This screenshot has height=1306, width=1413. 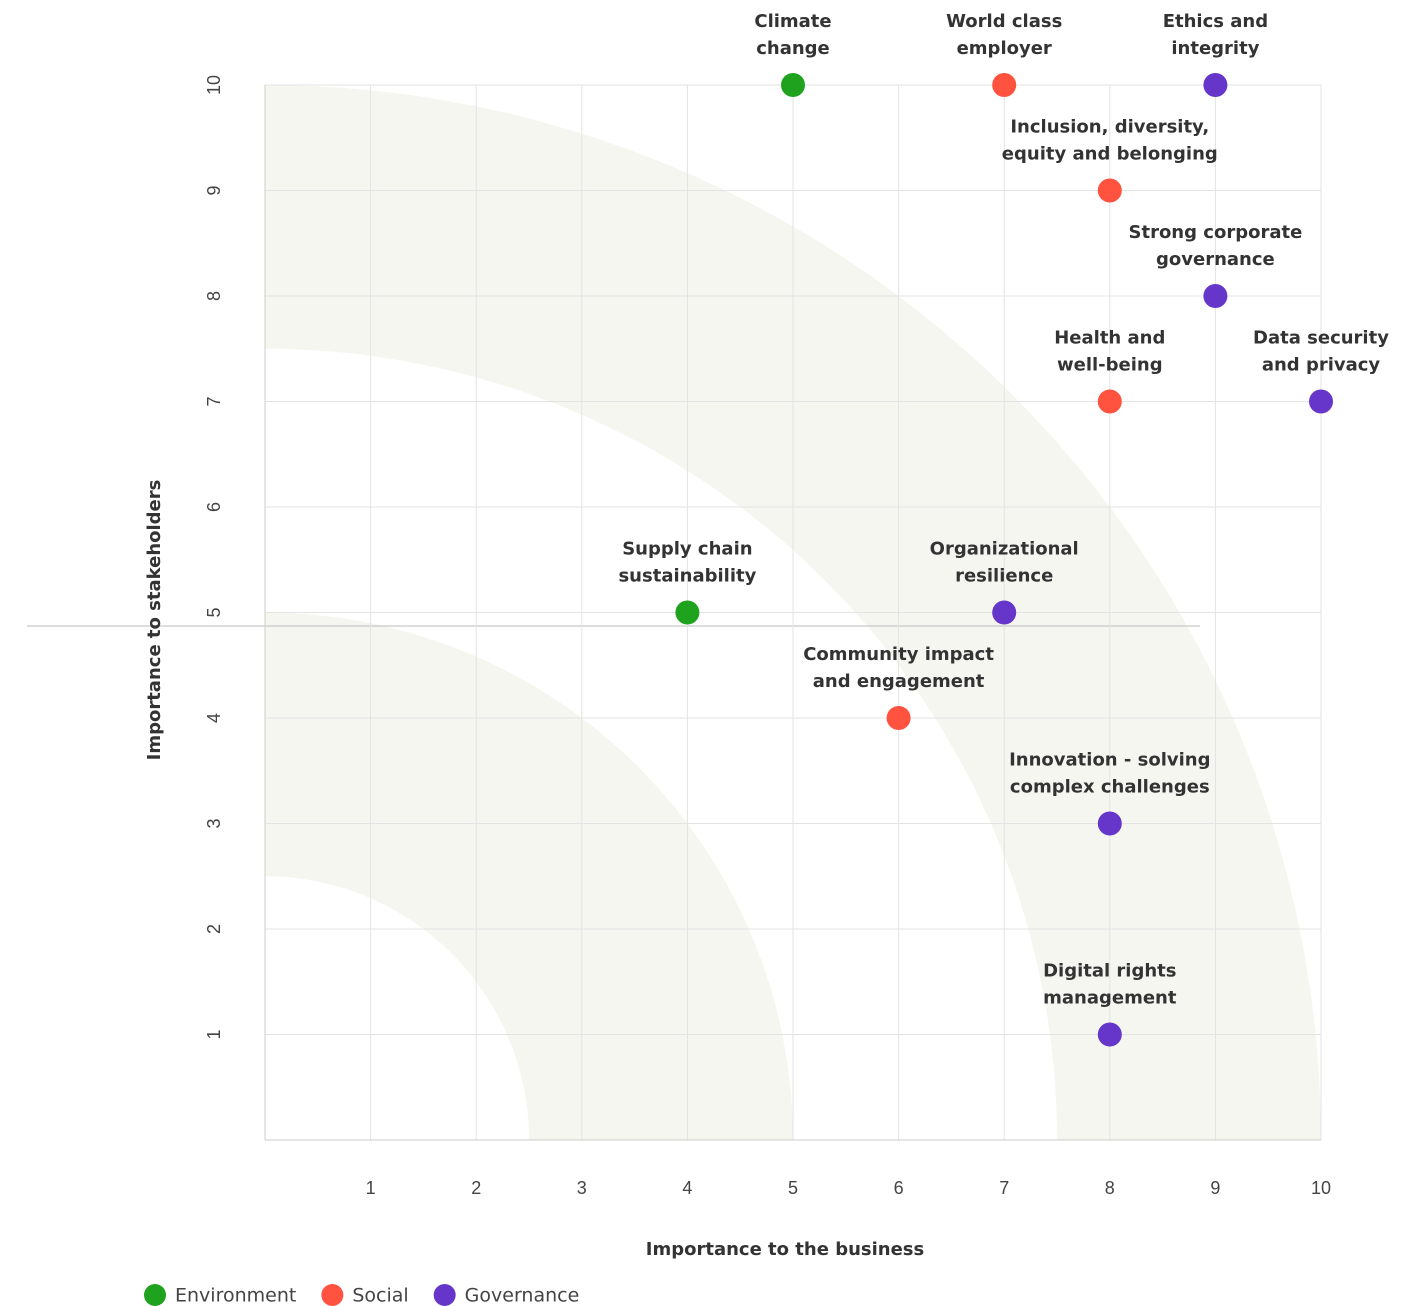 I want to click on x-tick-label: 8, so click(x=1110, y=1188).